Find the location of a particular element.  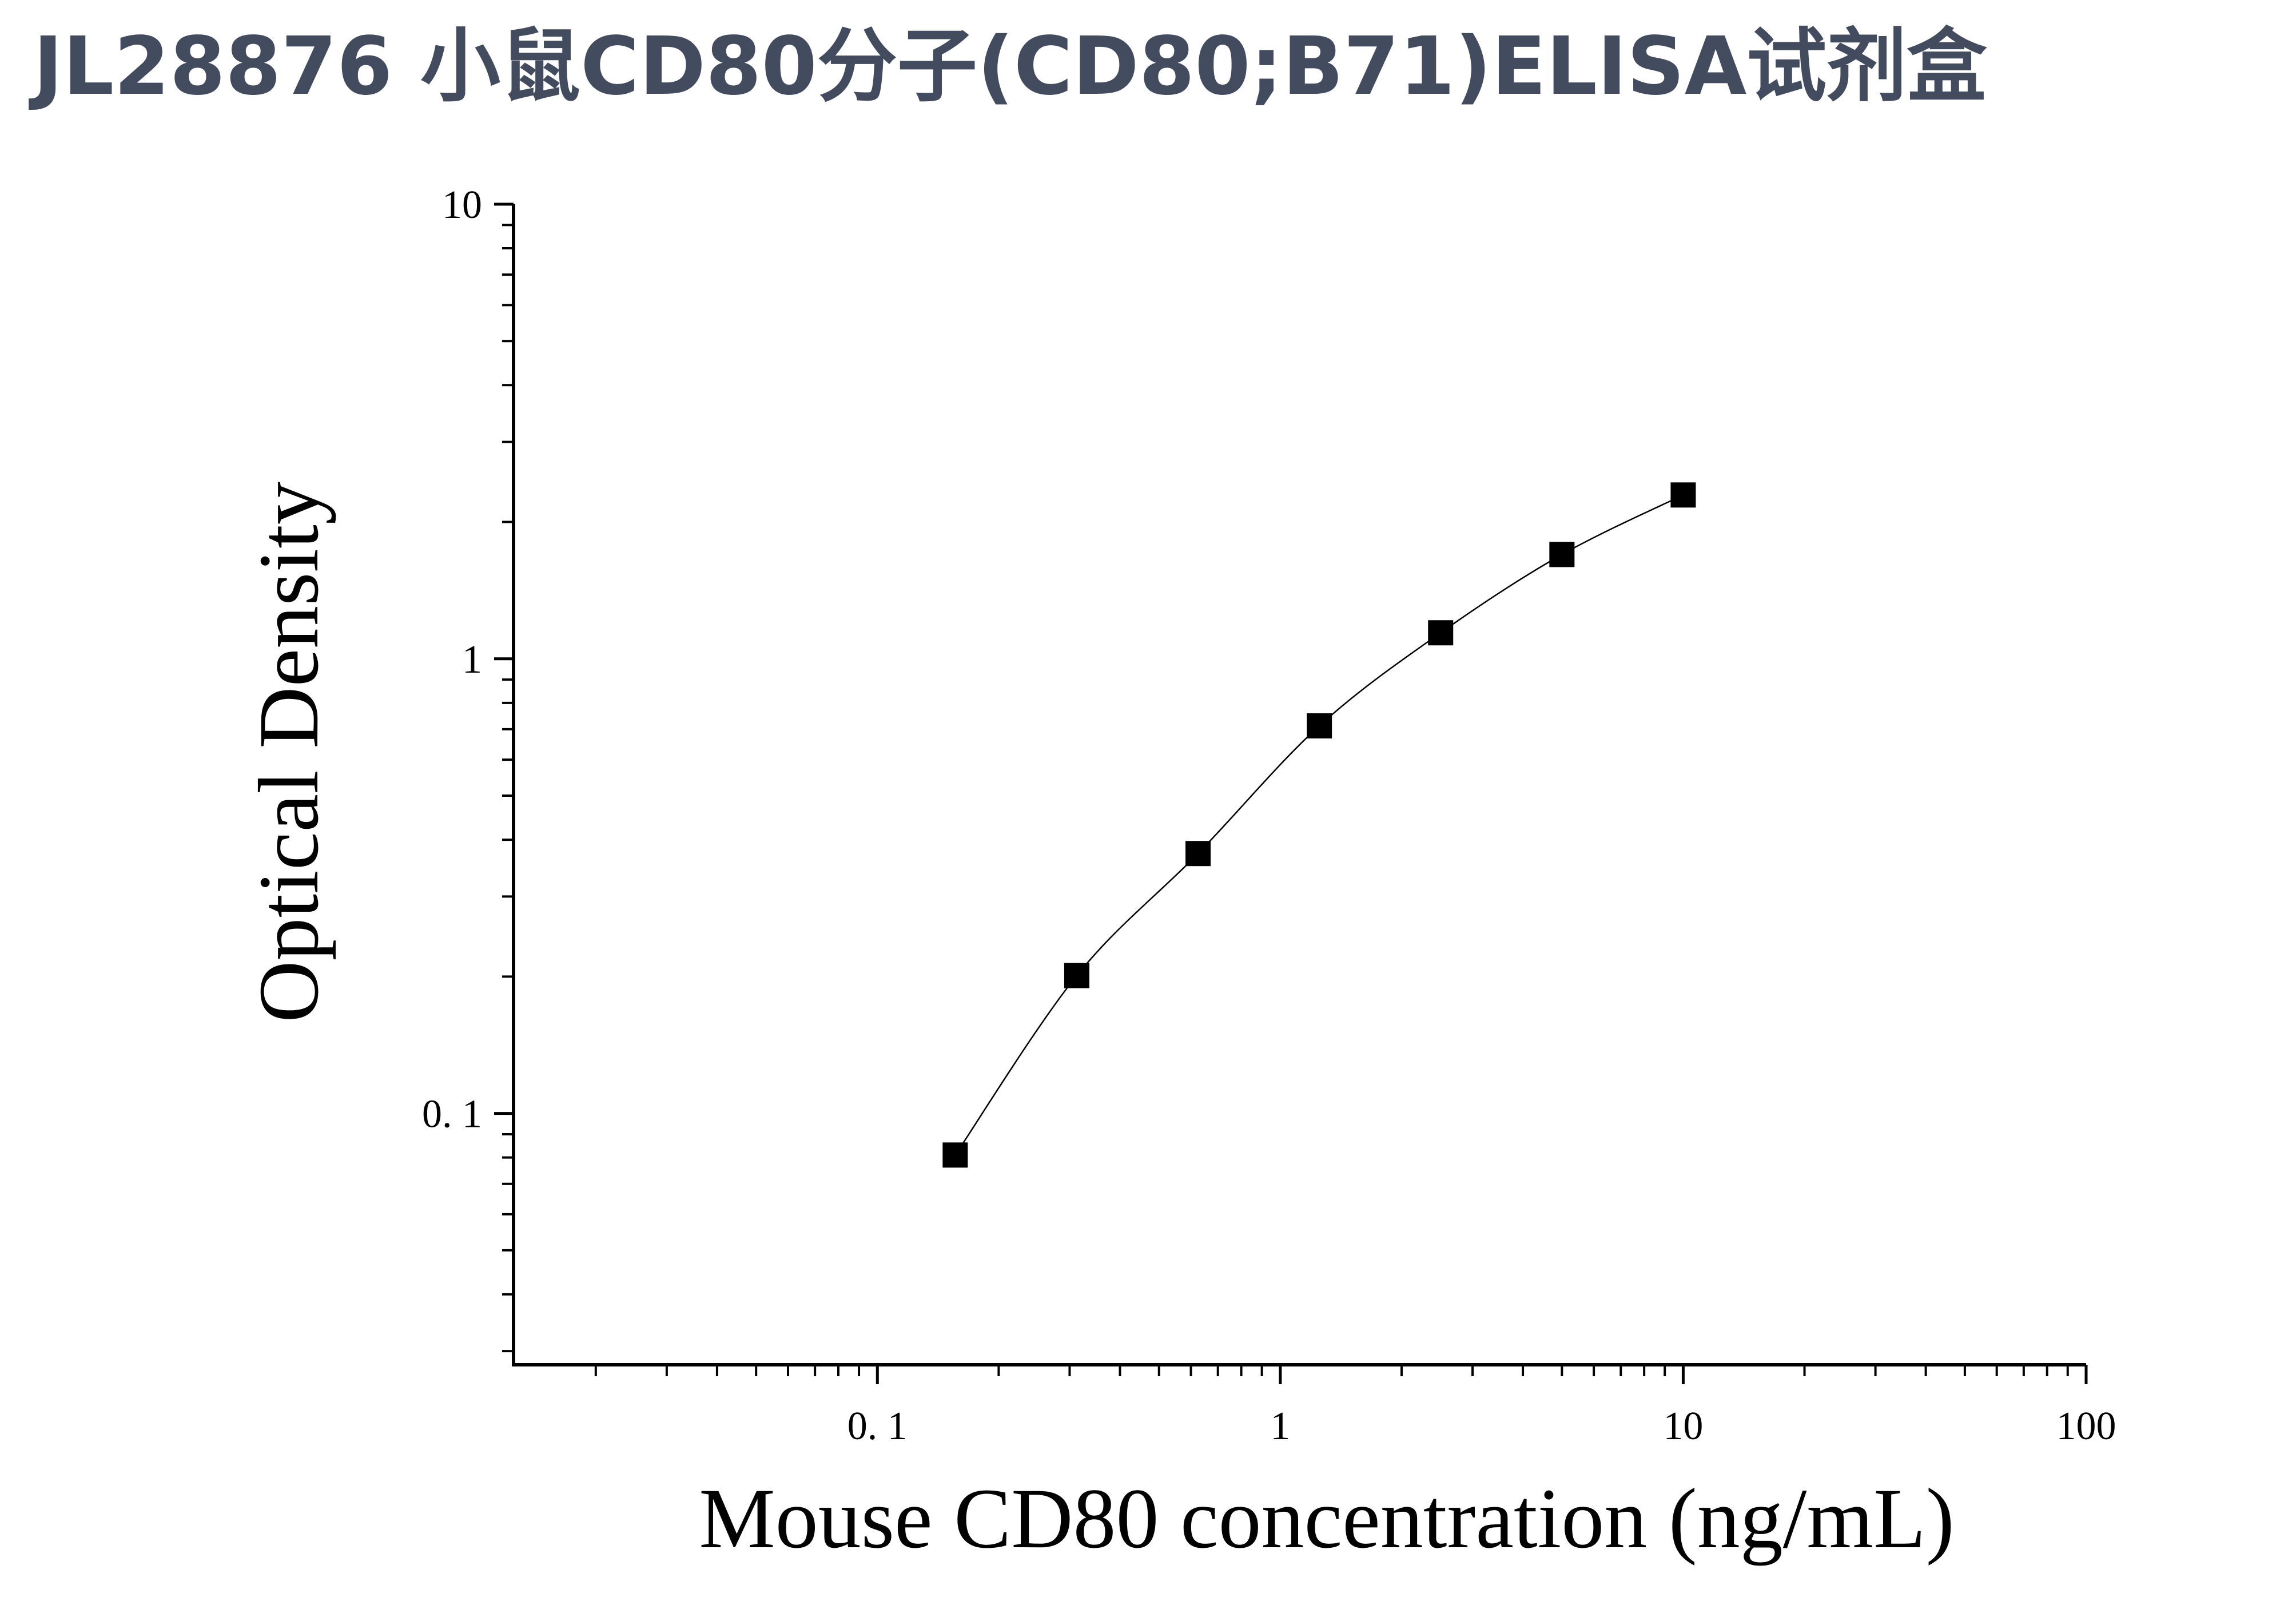

y-axis-ticks is located at coordinates (504, 777).